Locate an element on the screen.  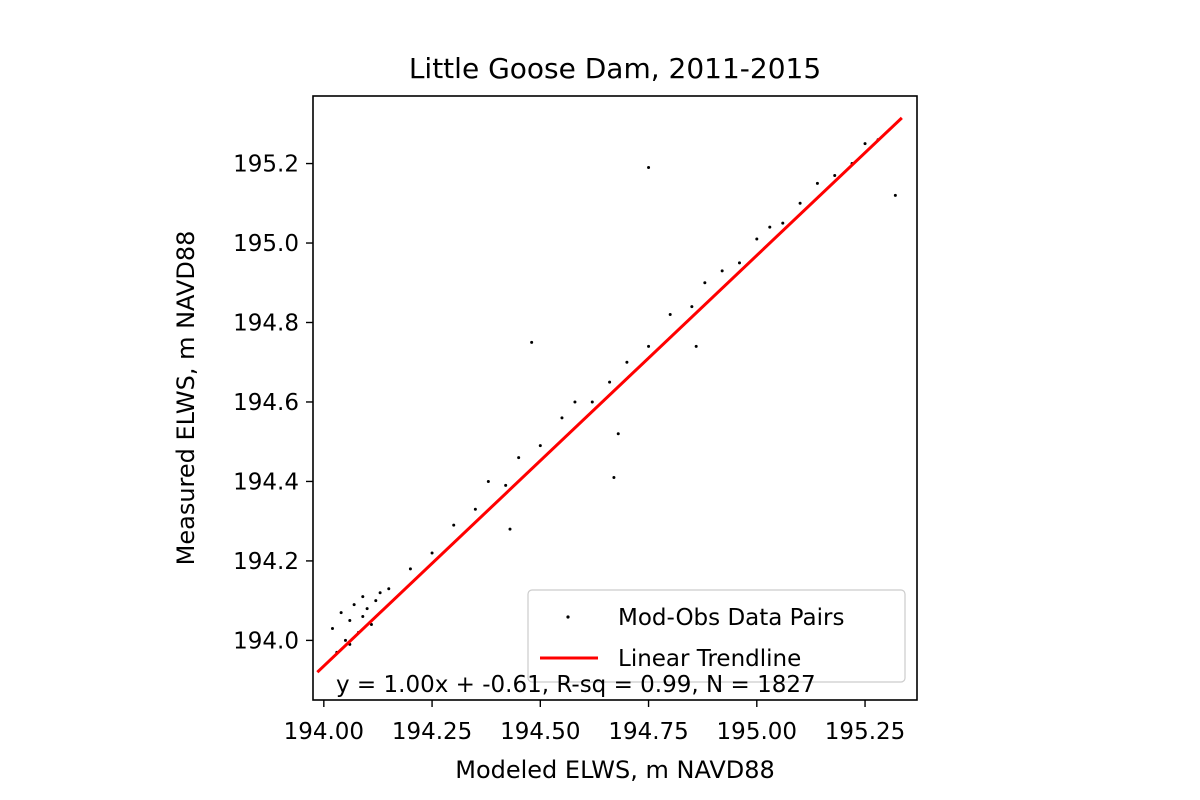
x-tick-label: 194.50 is located at coordinates (540, 732).